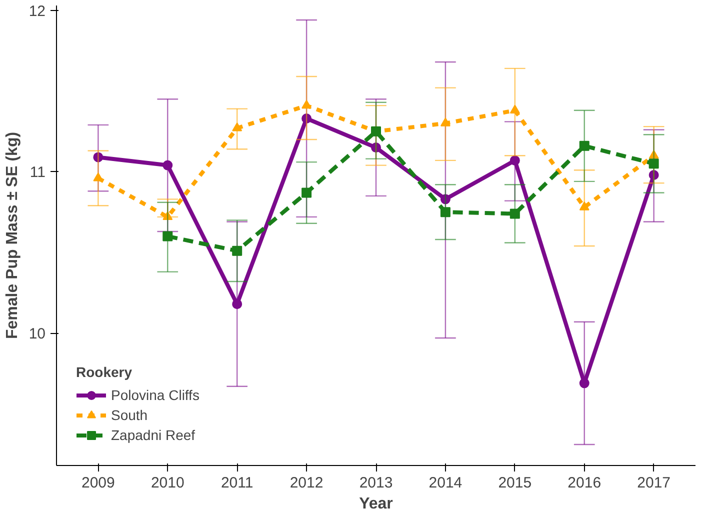 This screenshot has width=708, height=521. I want to click on x-tick-label: 2016, so click(585, 483).